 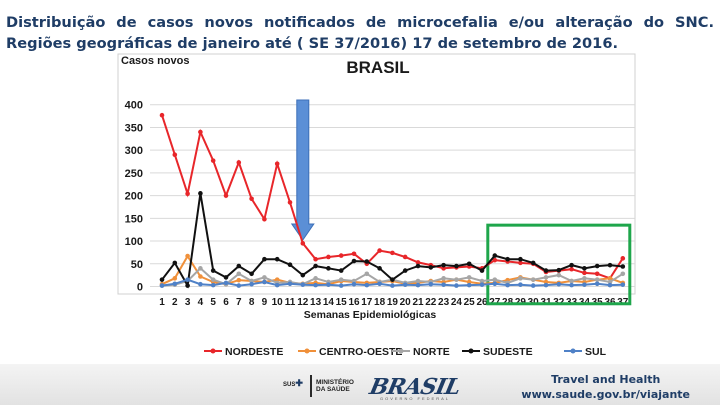 I want to click on y-tick-label: 300, so click(x=134, y=151).